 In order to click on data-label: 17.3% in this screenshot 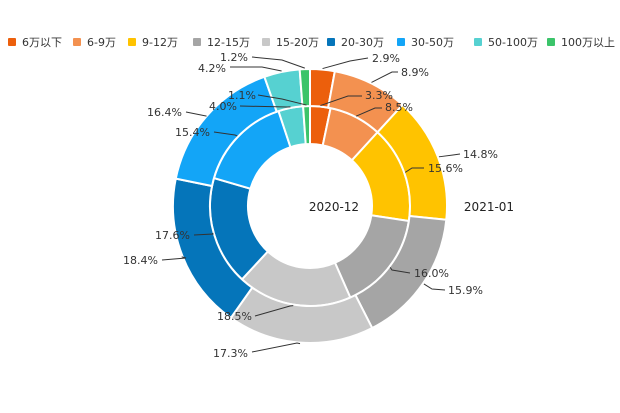, I will do `click(230, 353)`.